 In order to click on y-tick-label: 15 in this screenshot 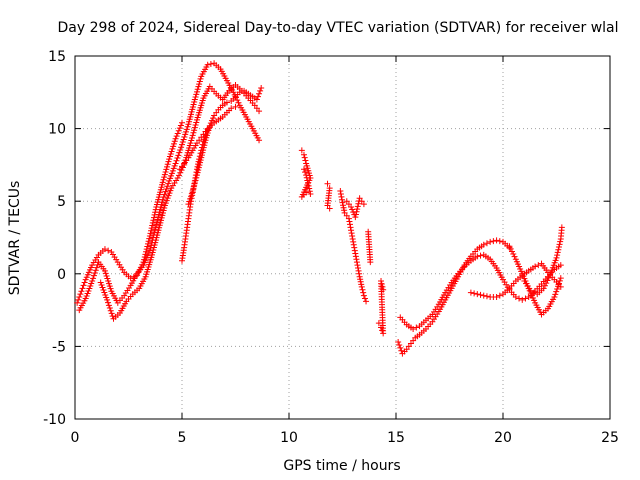, I will do `click(57, 57)`.